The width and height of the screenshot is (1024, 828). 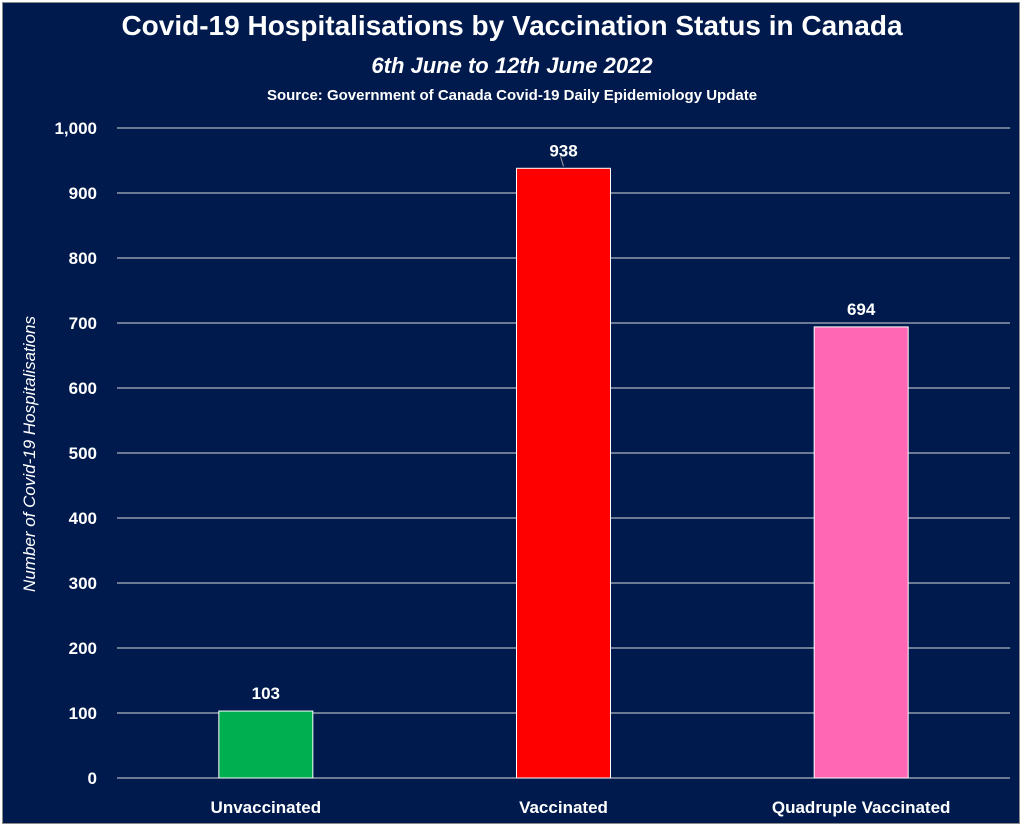 I want to click on y-tick-label: 800, so click(x=83, y=258).